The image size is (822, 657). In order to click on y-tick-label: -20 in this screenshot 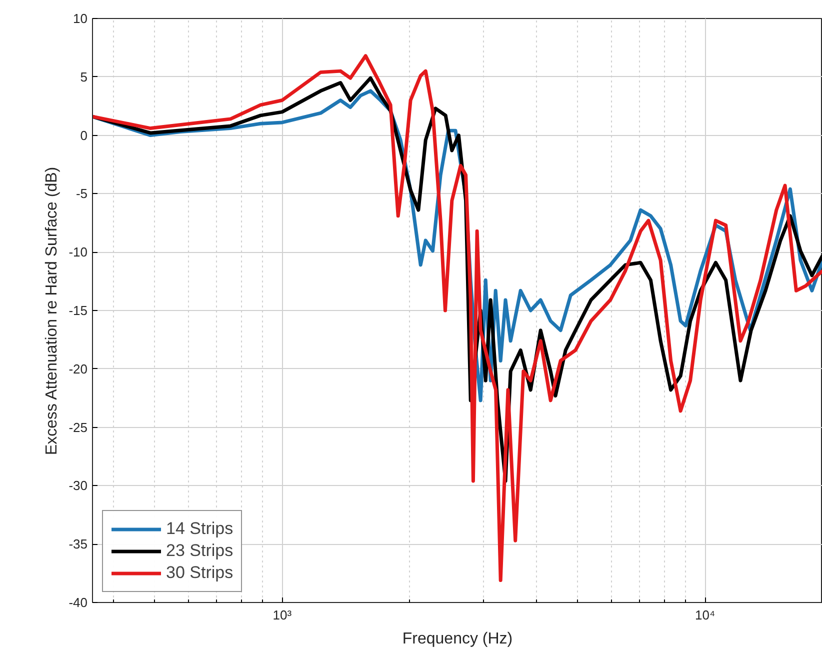, I will do `click(78, 368)`.